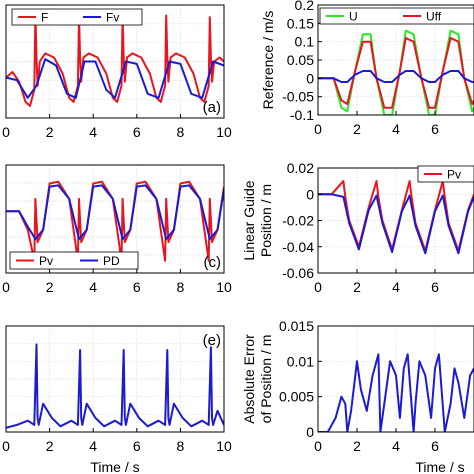 The image size is (474, 474). I want to click on legend-b: U Uff, so click(396, 16).